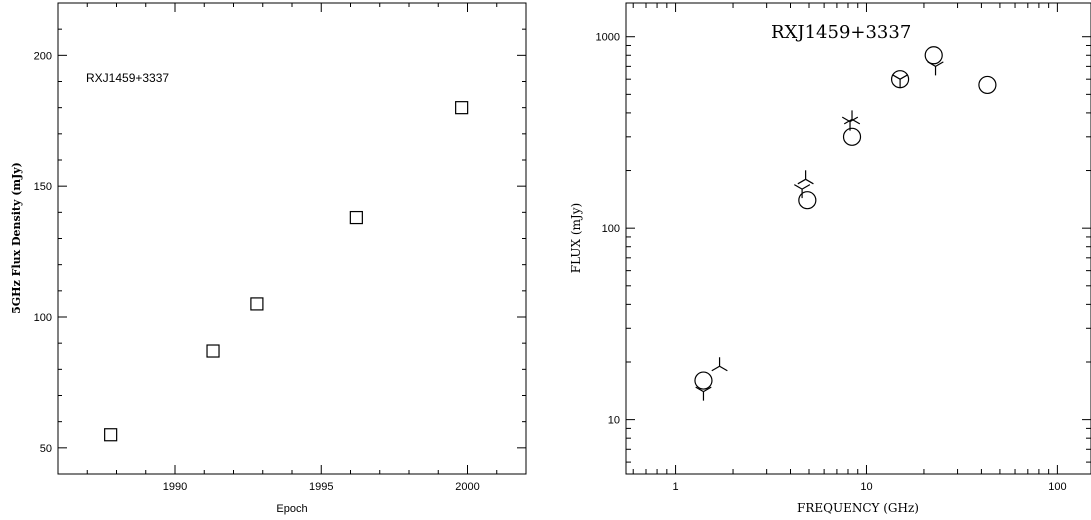  Describe the element at coordinates (16, 238) in the screenshot. I see `left-y-axis-label: 5GHz Flux Density (mJy)` at that location.